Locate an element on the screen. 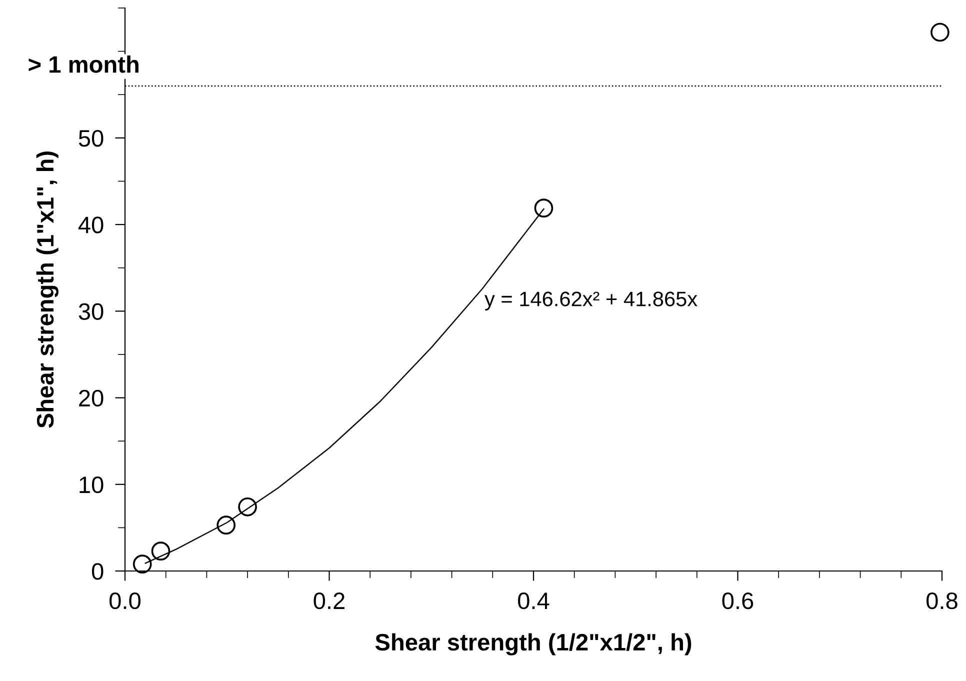 The image size is (966, 681). annotation: y = 146.62x² + 41.865x is located at coordinates (591, 301).